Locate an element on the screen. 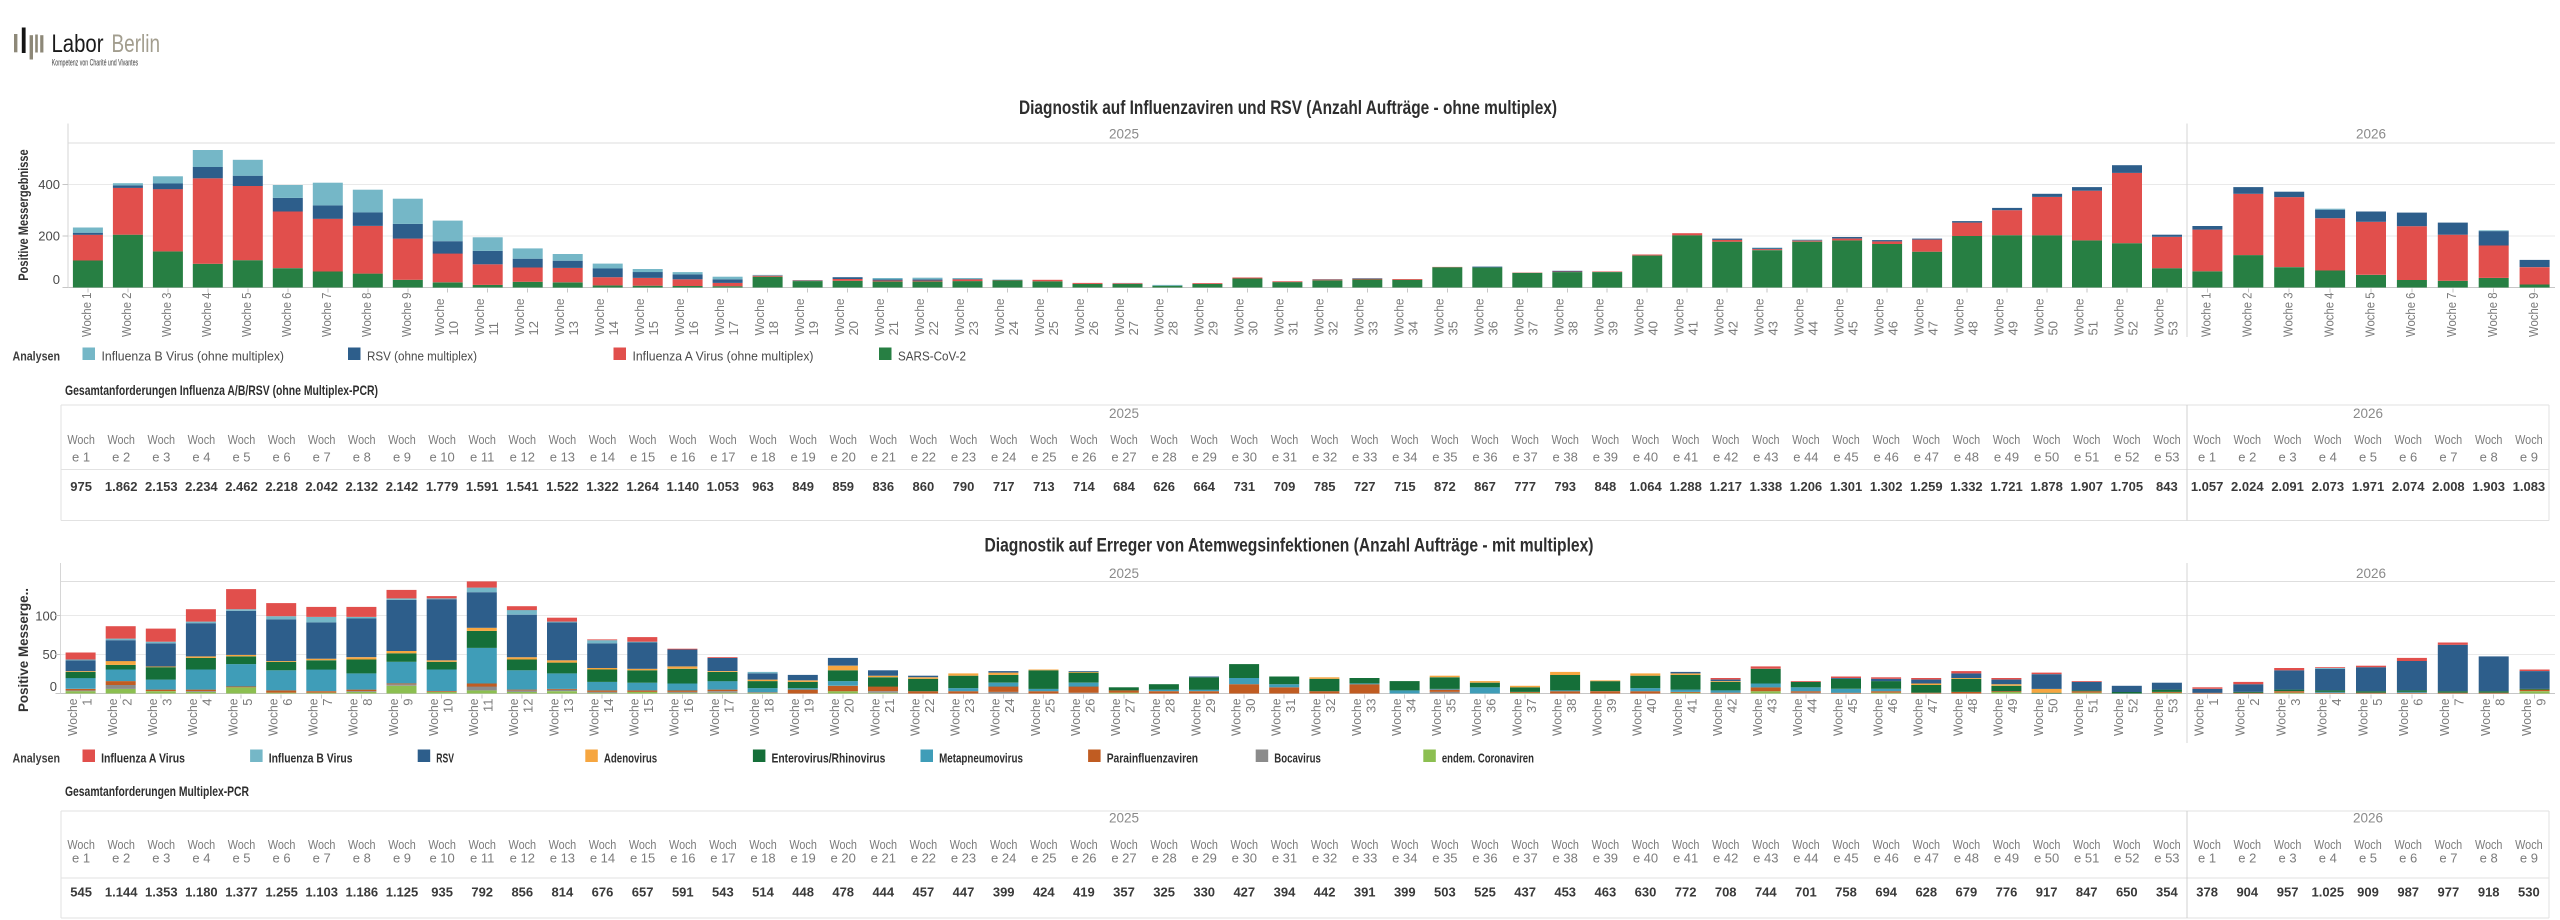 The width and height of the screenshot is (2560, 920). svg-text: 792 is located at coordinates (482, 892).